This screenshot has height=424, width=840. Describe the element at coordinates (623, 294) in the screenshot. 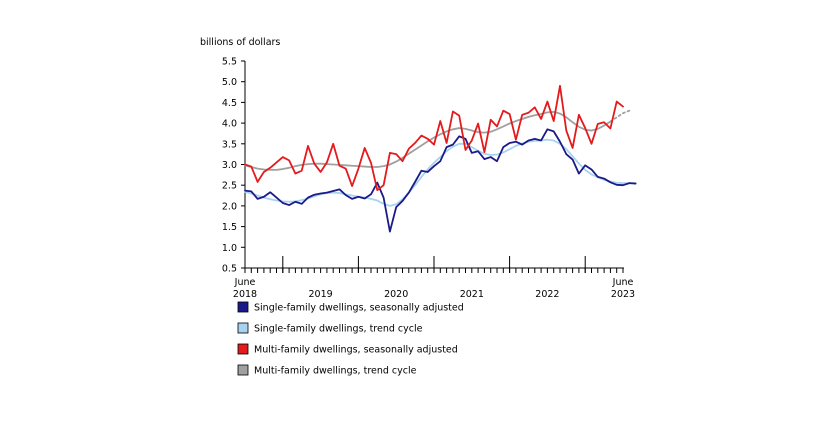

I see `x-tick-label-year: 2023` at that location.